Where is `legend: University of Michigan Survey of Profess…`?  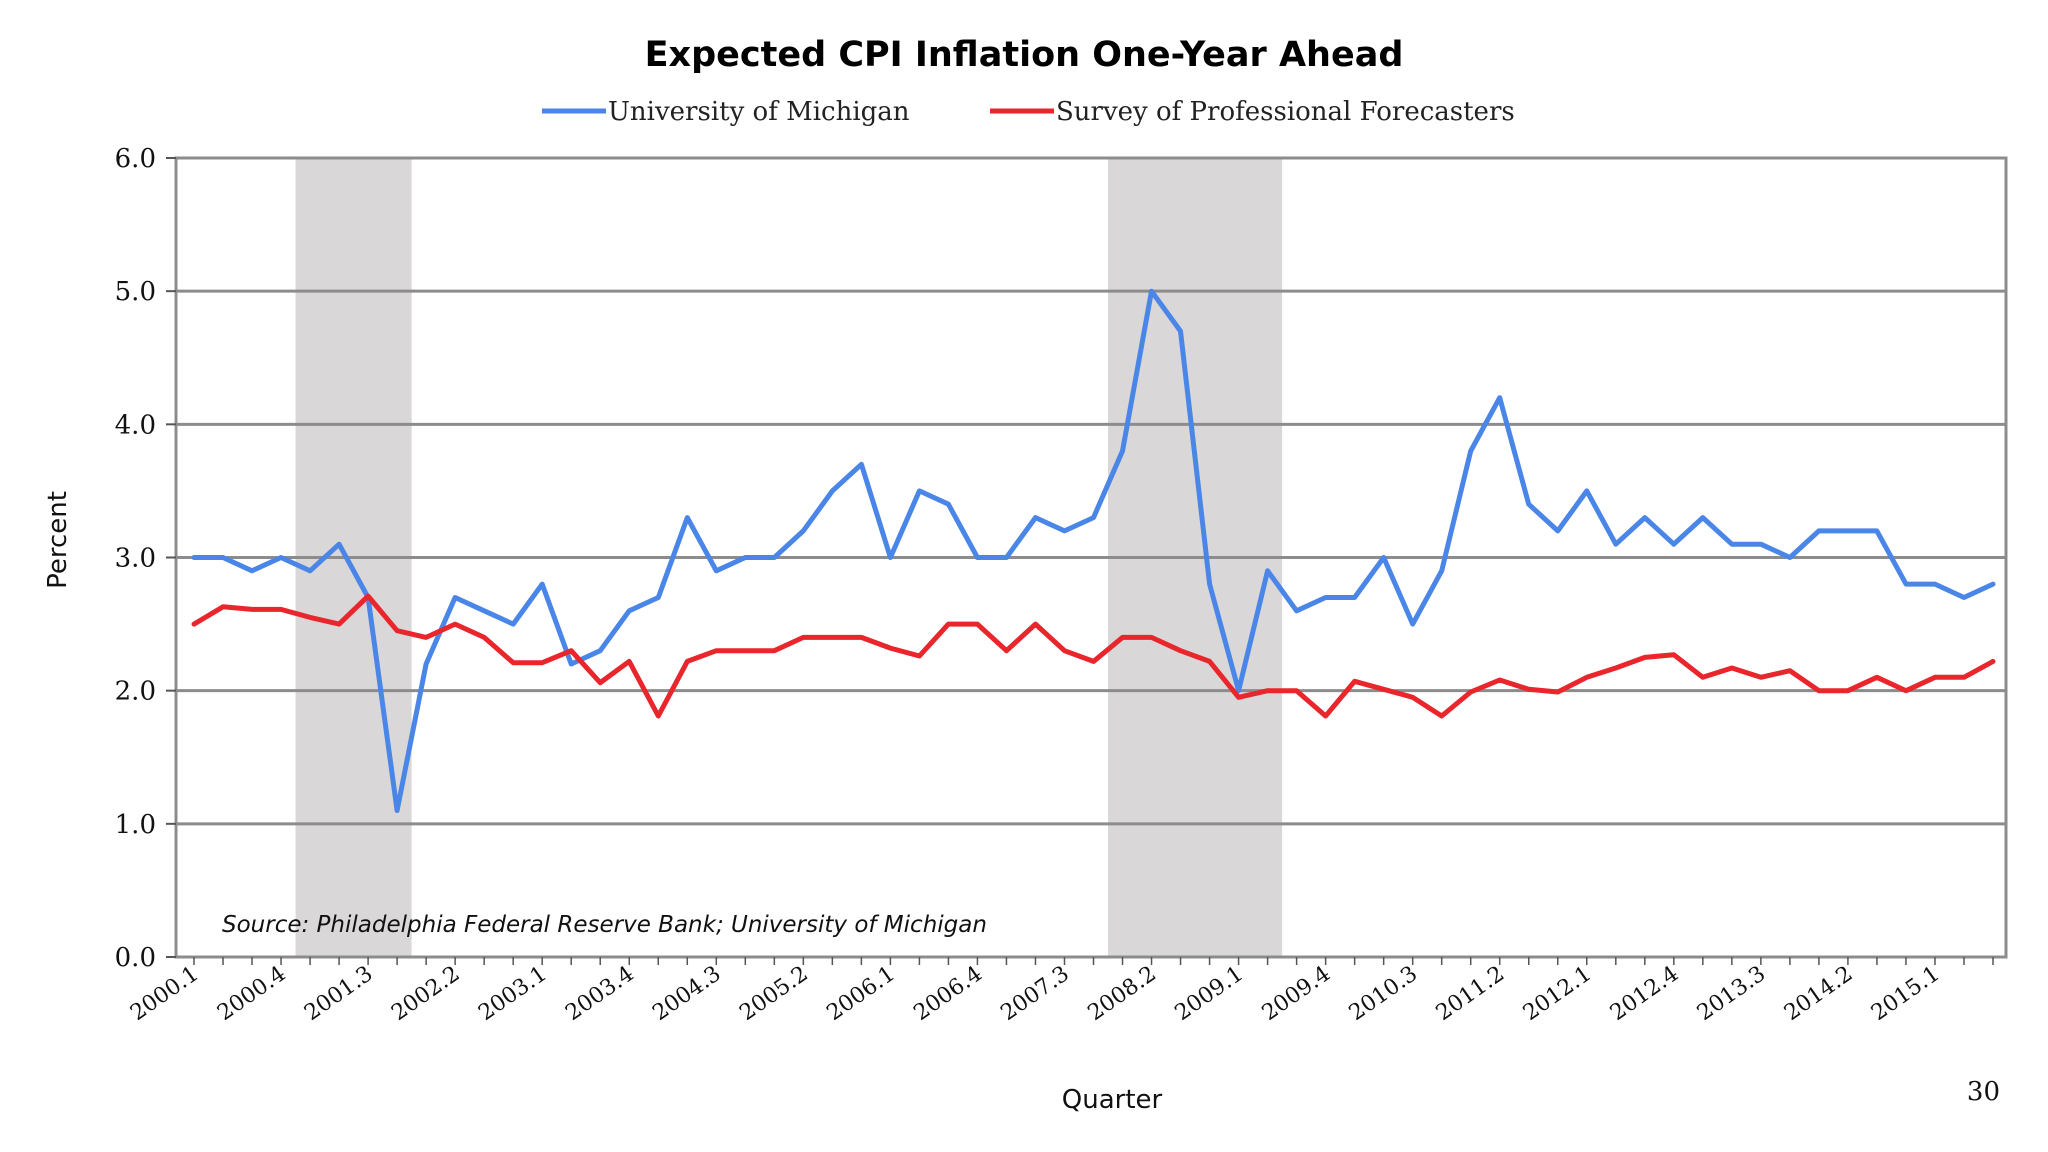
legend: University of Michigan Survey of Profess… is located at coordinates (1028, 112).